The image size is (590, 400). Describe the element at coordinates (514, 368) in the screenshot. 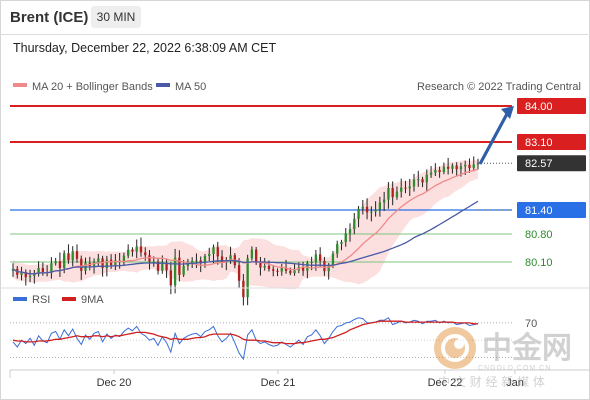

I see `watermark-url: CNGOLD.COM.CN` at that location.